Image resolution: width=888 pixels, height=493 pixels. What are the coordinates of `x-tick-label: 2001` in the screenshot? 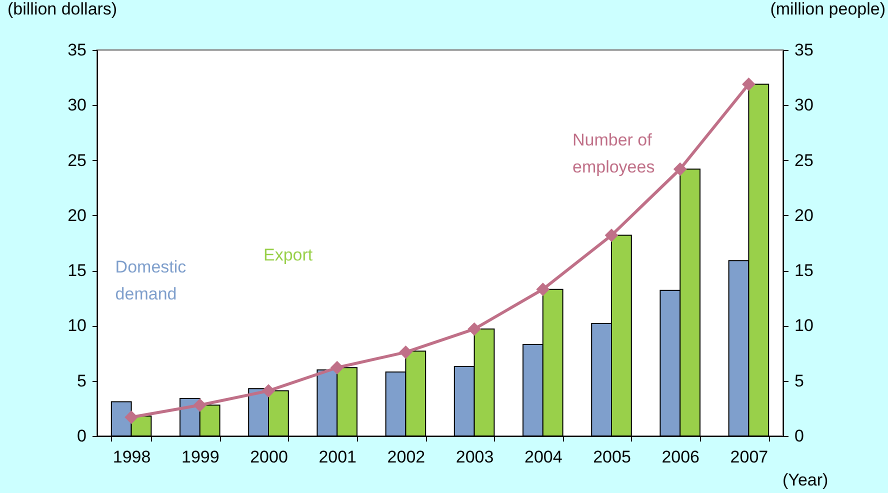 It's located at (337, 457).